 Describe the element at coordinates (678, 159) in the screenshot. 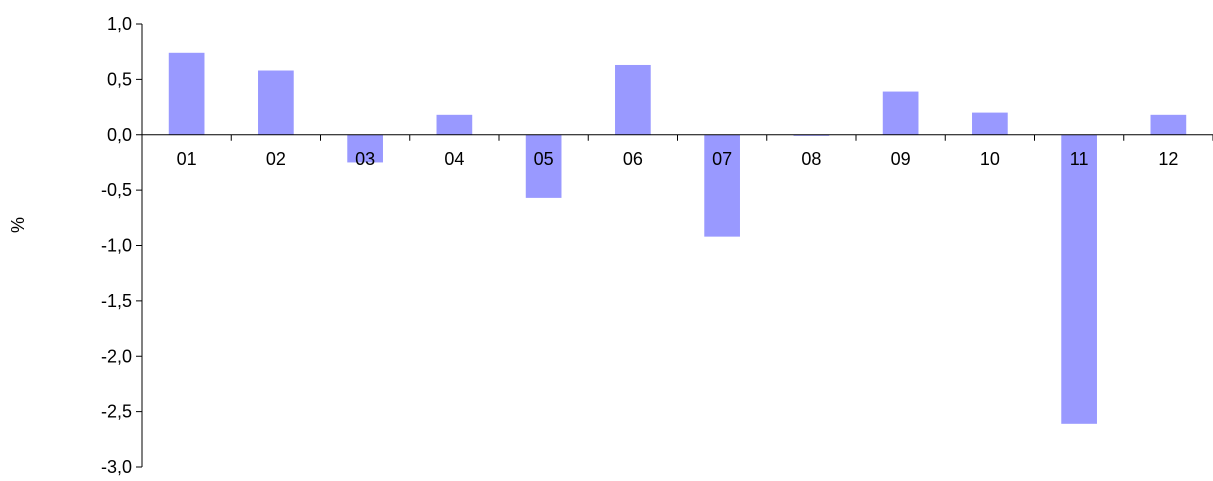

I see `x-axis-labels: 01 02 03 04 05 06 07 08 09 10 11 12` at that location.